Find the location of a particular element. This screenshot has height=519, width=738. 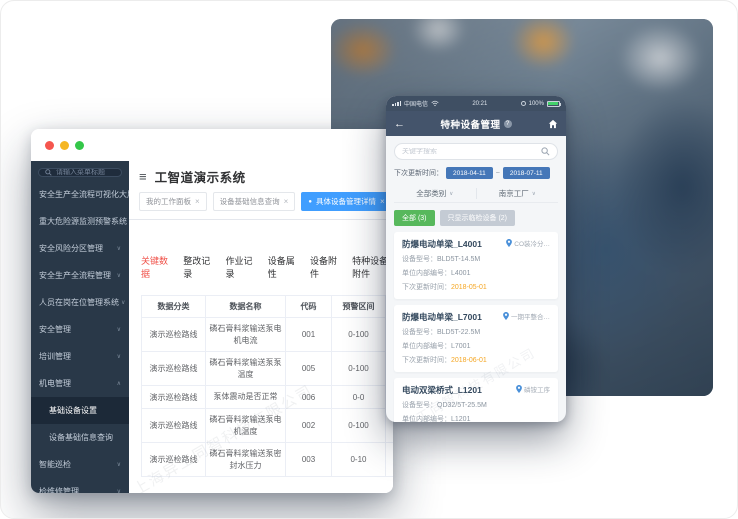

back-arrow-icon: ← is located at coordinates (399, 123).